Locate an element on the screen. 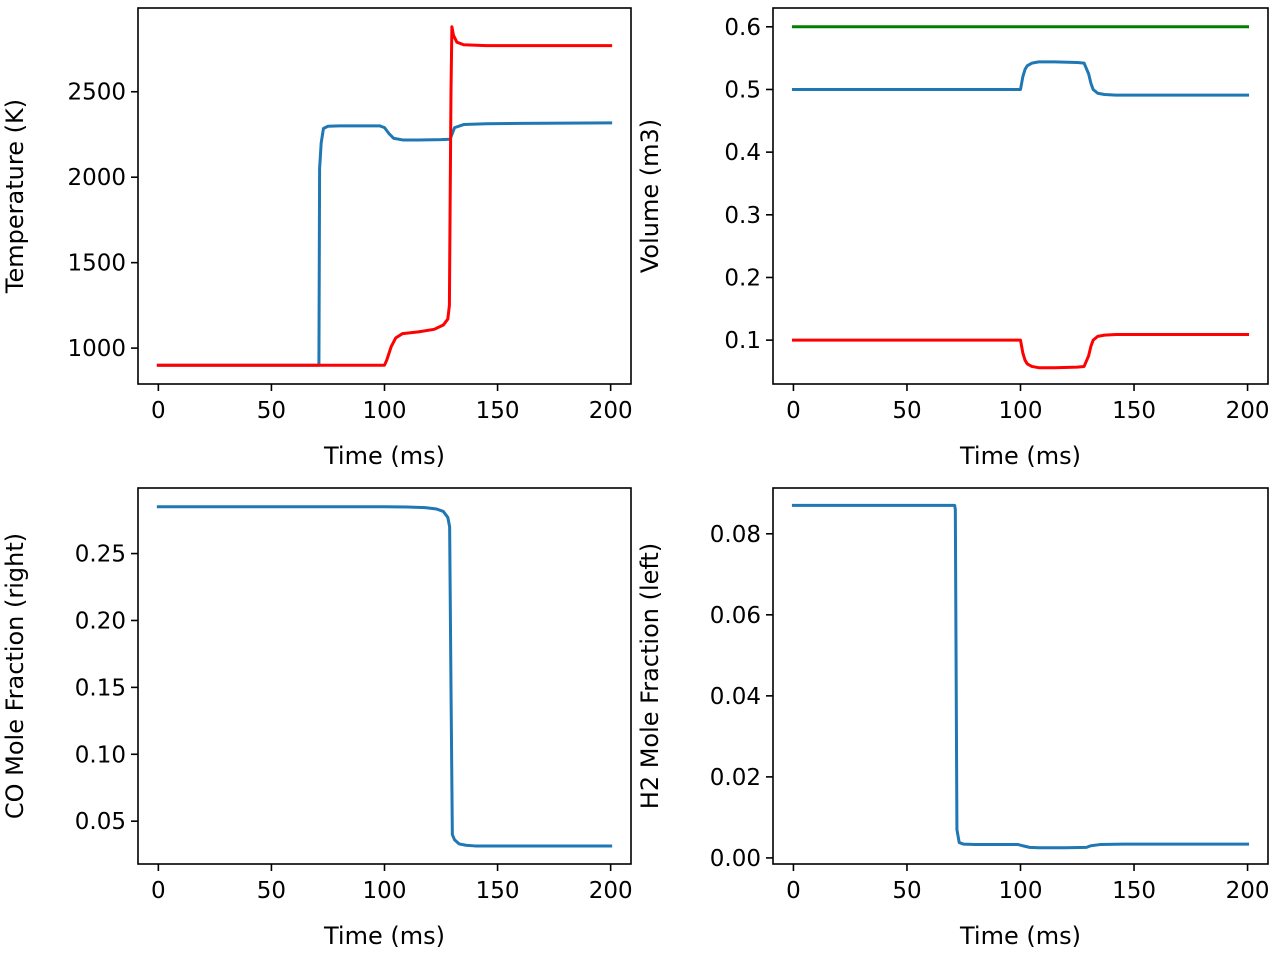  y-tick-label: 0.20 is located at coordinates (100, 621).